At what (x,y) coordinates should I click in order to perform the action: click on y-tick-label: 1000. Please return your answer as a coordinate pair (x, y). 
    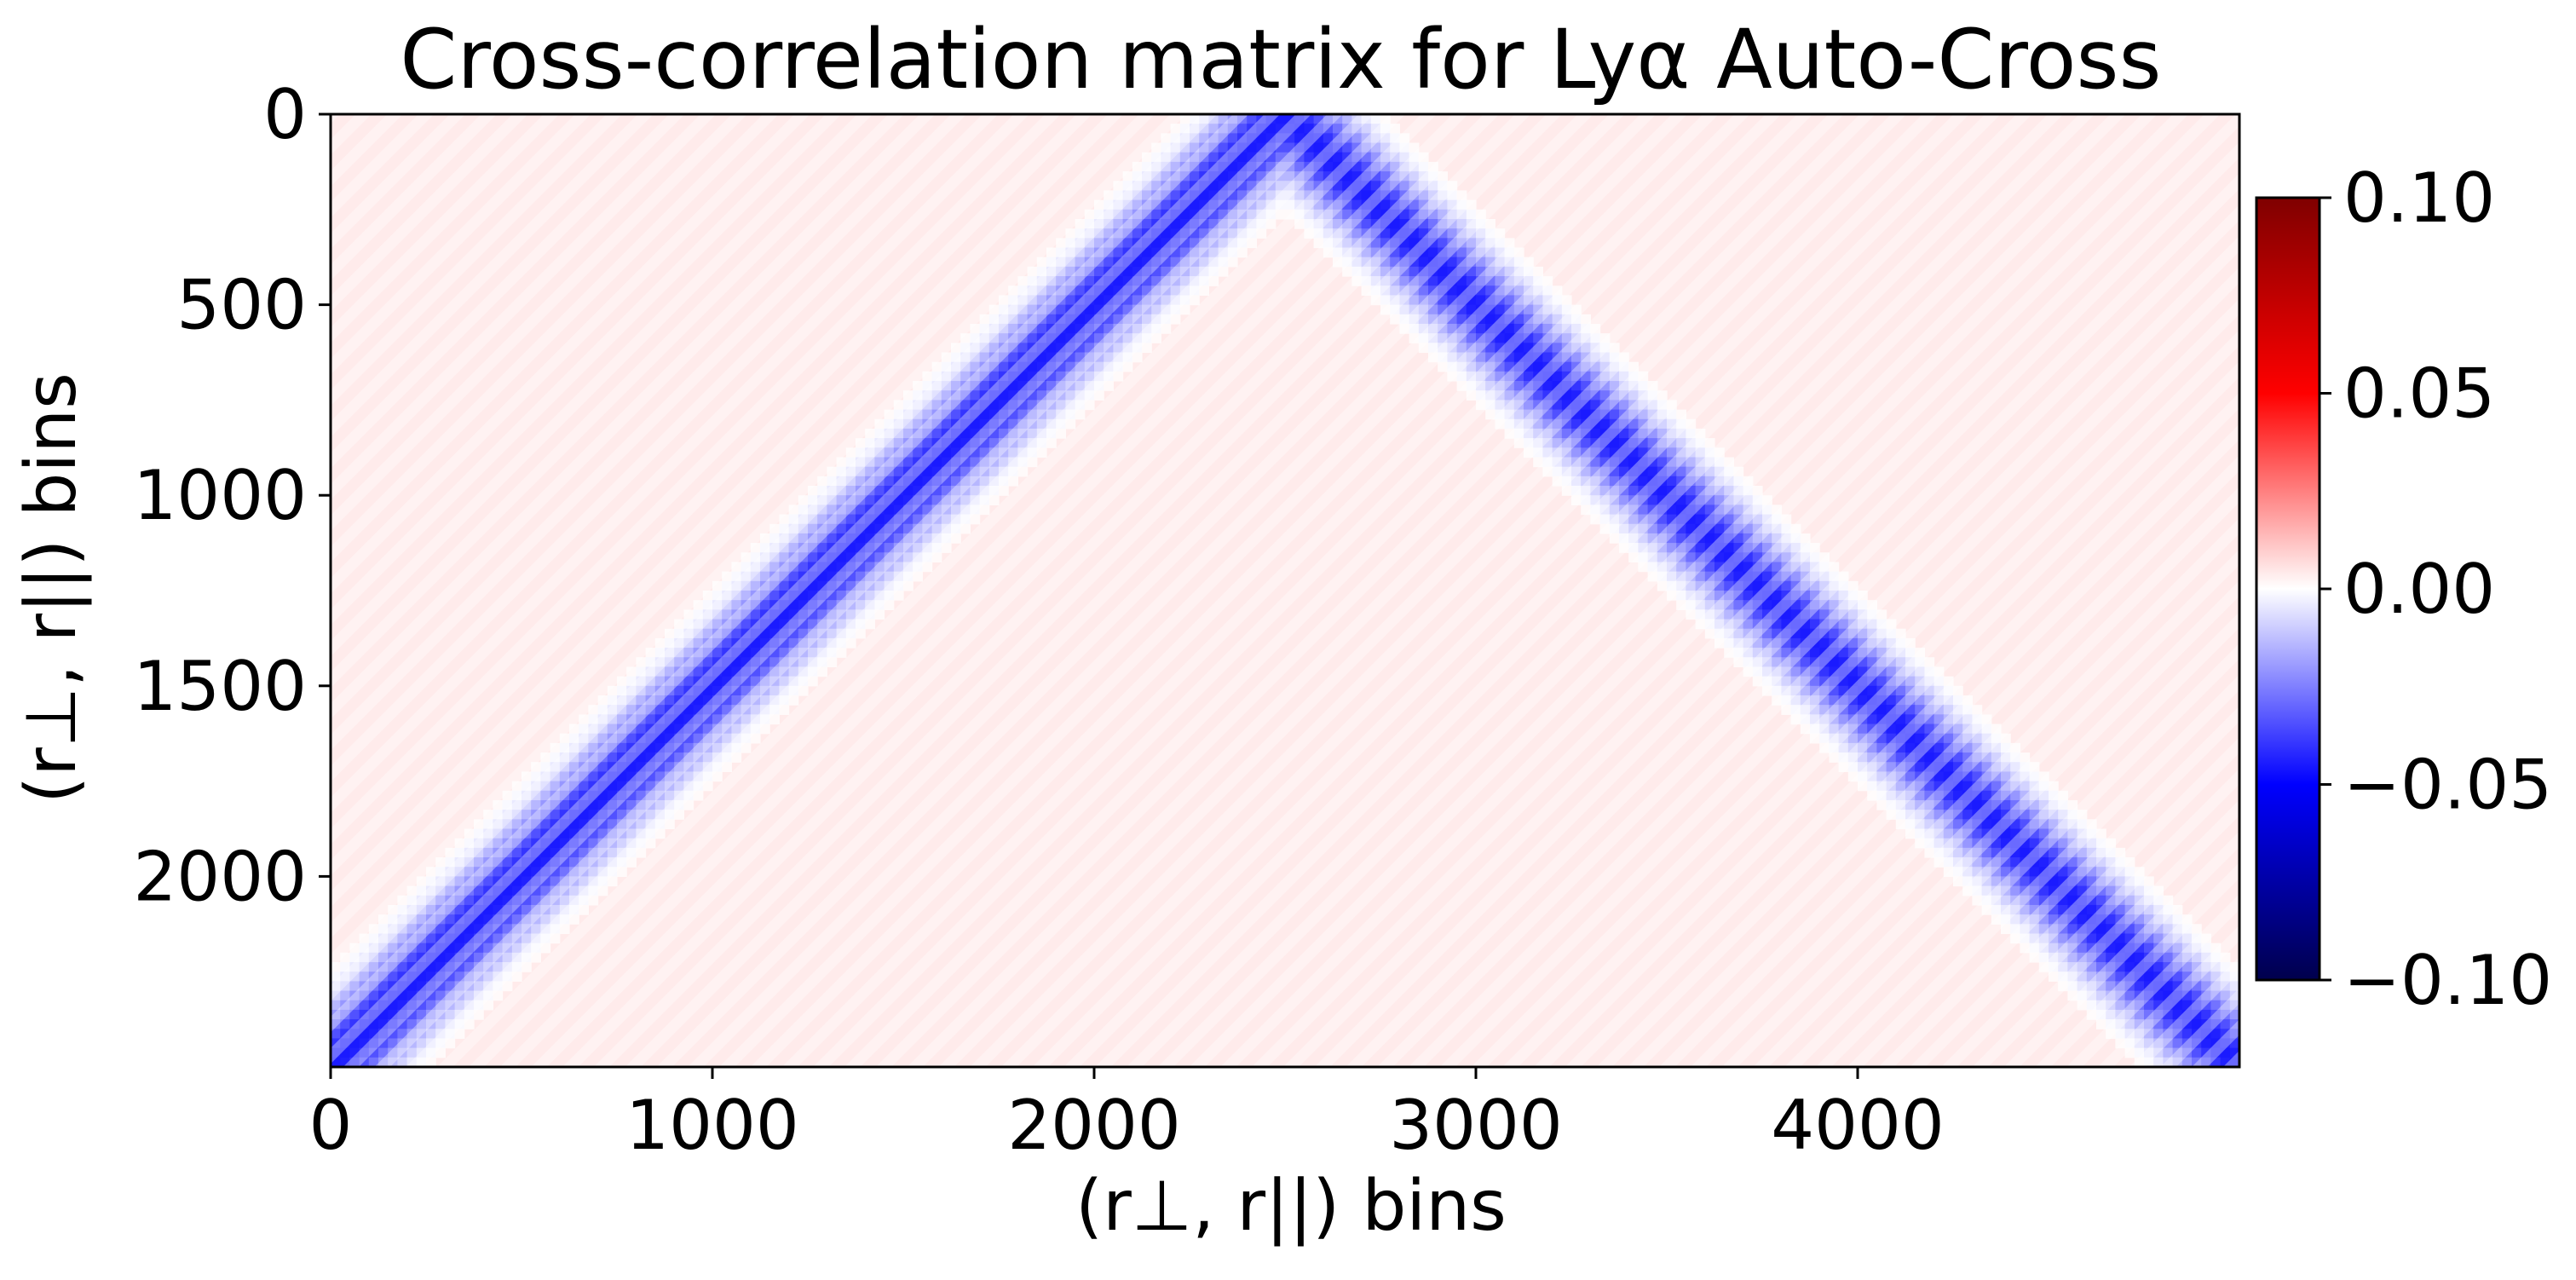
    Looking at the image, I should click on (220, 495).